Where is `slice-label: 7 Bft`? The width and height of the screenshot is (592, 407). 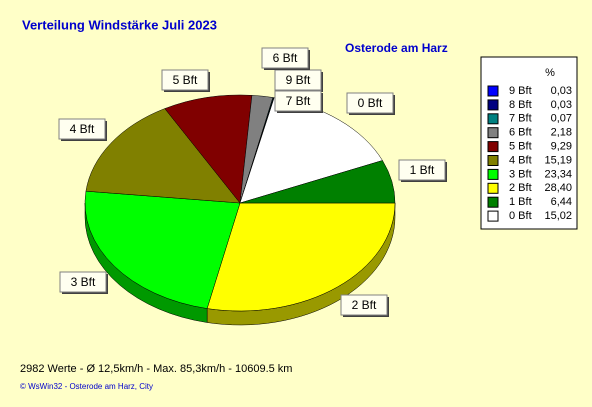 slice-label: 7 Bft is located at coordinates (298, 101).